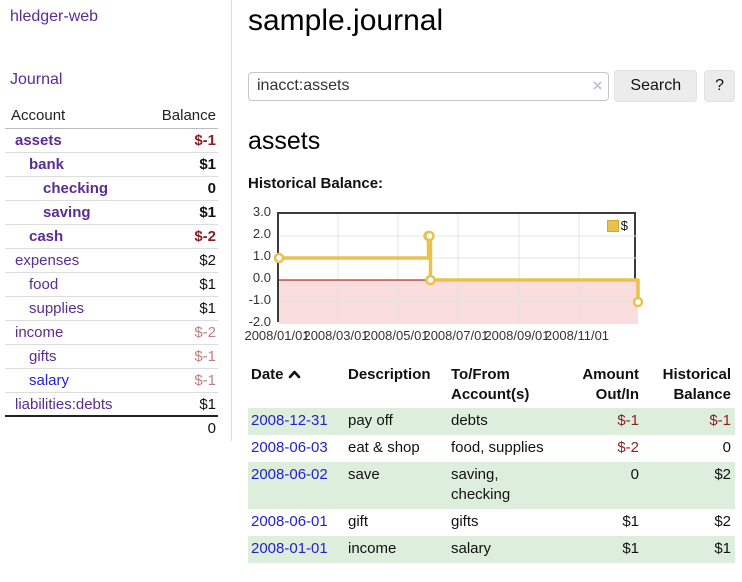 This screenshot has height=582, width=742. What do you see at coordinates (111, 357) in the screenshot?
I see `account-row-gifts: gifts $-1` at bounding box center [111, 357].